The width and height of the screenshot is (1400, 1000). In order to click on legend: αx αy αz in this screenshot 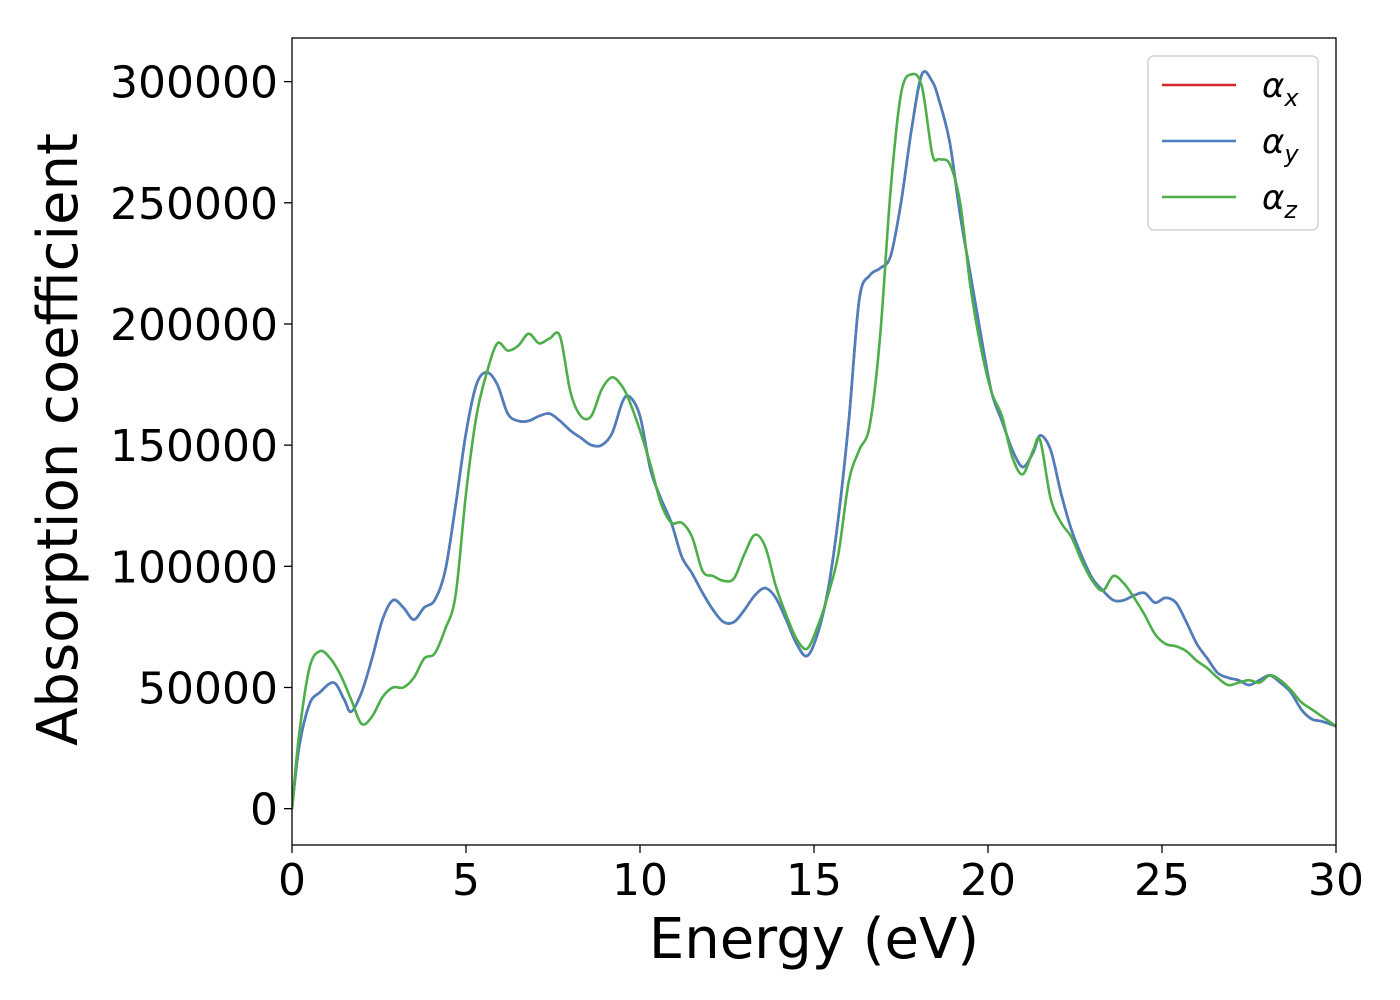, I will do `click(1233, 143)`.